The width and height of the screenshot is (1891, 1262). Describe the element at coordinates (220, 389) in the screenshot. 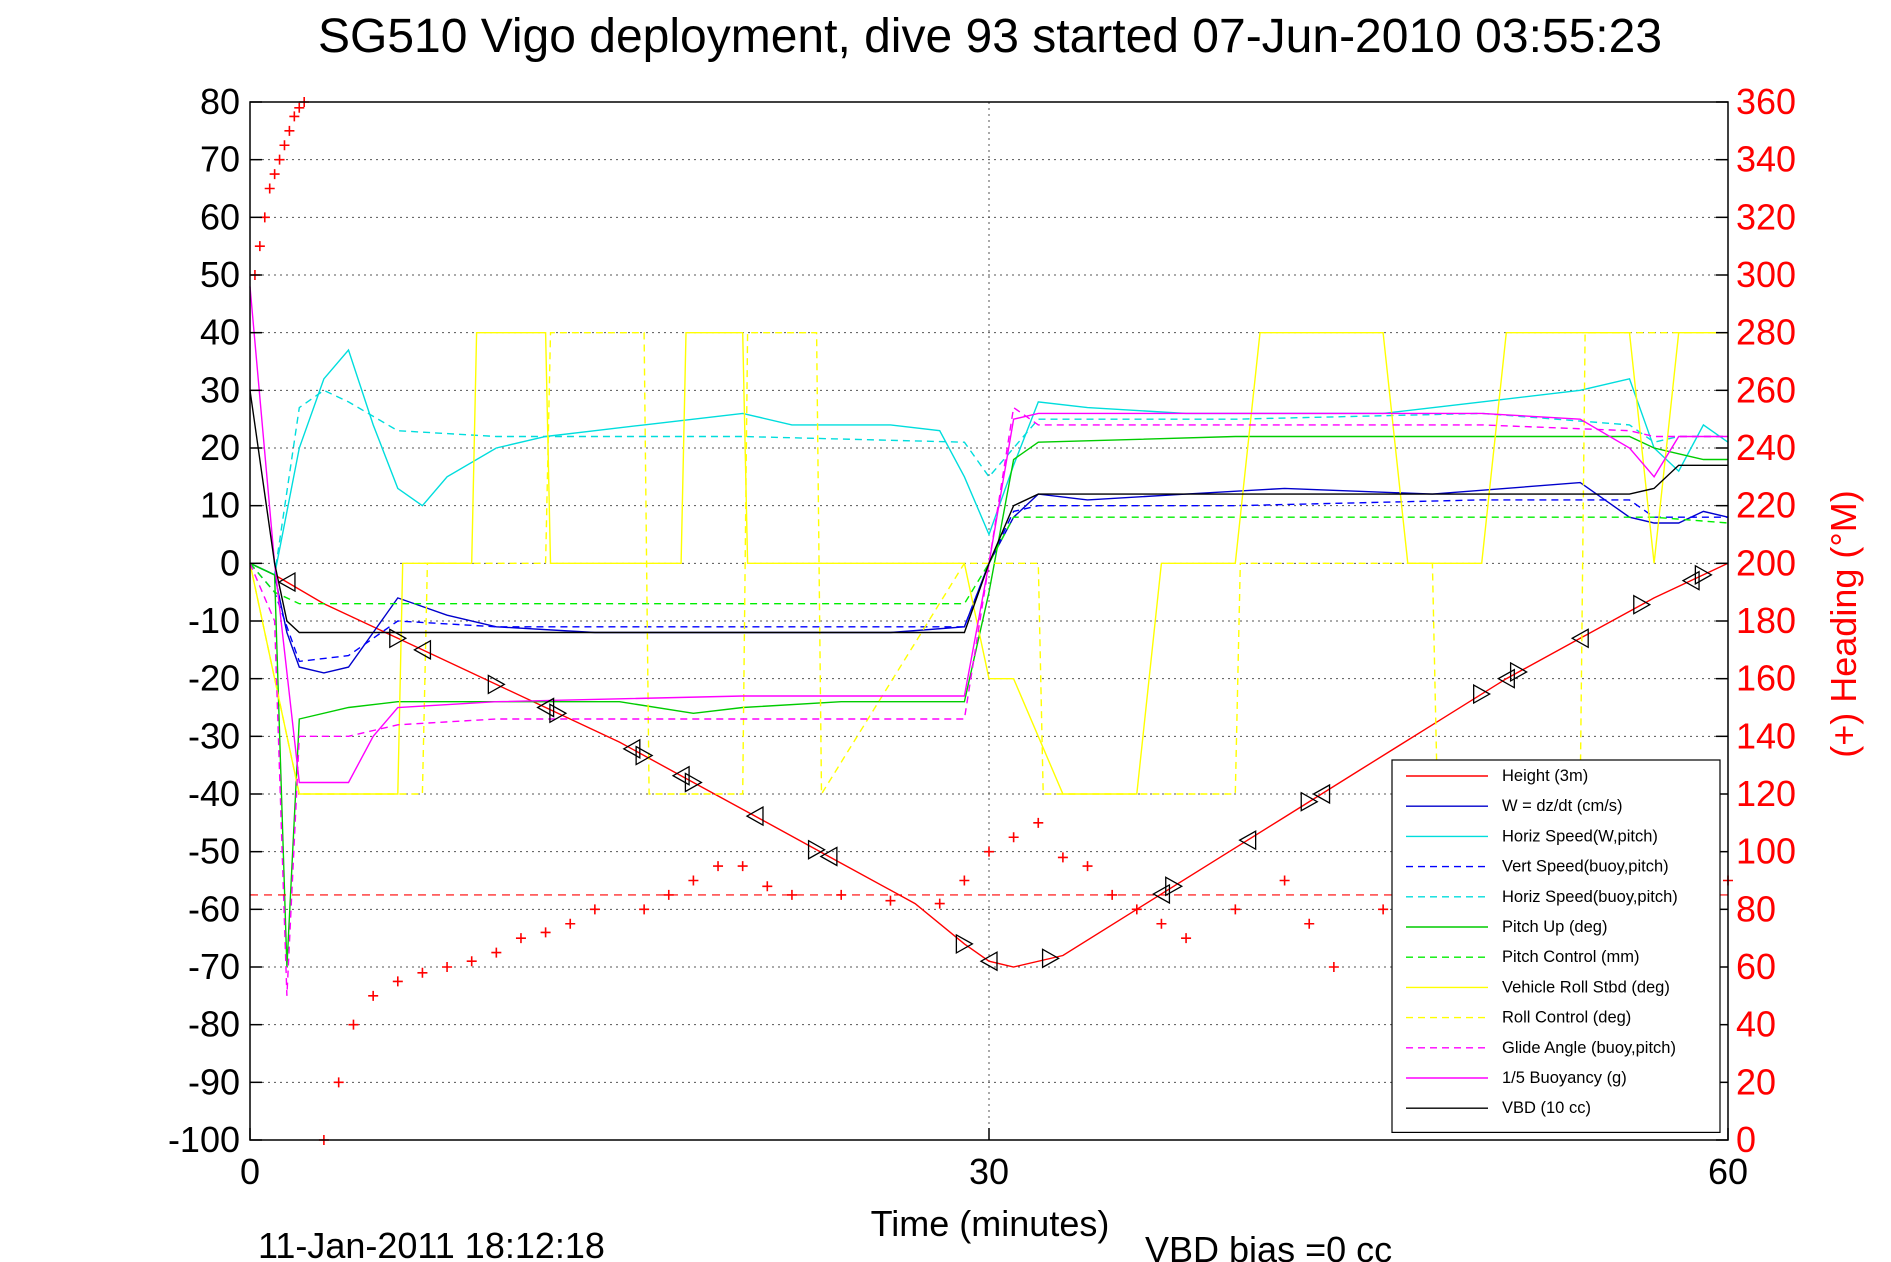

I see `y-tick-label: 30` at that location.